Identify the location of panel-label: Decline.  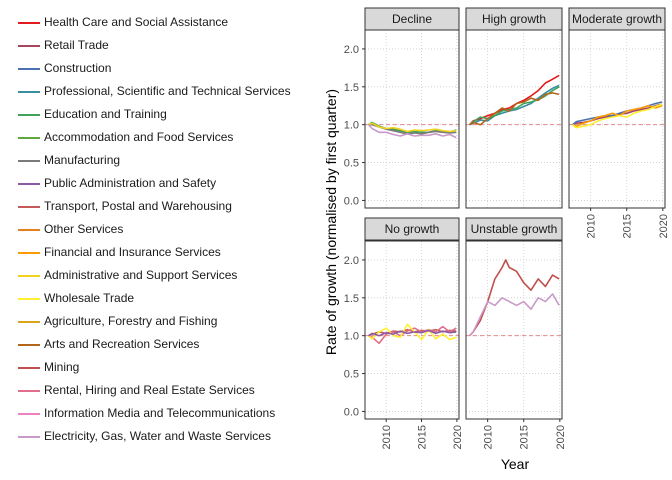
(412, 19).